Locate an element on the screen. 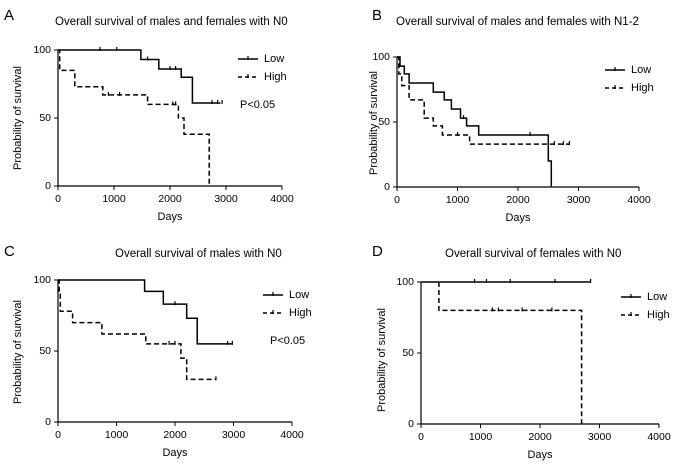 Image resolution: width=677 pixels, height=469 pixels. chart-title: Overall survival of females with N0 is located at coordinates (533, 254).